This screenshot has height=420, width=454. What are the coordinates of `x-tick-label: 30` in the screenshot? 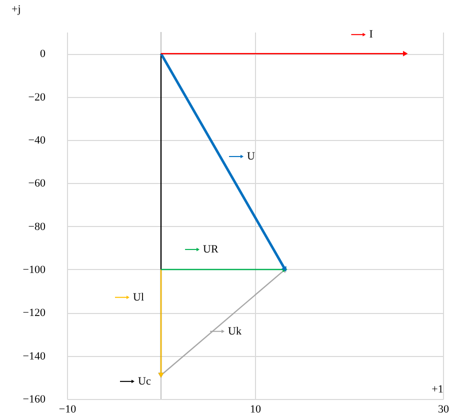 It's located at (444, 410).